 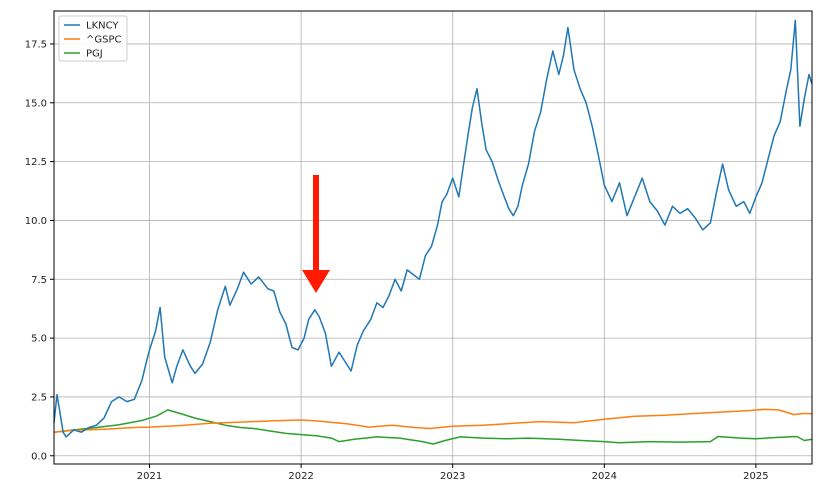 I want to click on legend-box, so click(x=93, y=38).